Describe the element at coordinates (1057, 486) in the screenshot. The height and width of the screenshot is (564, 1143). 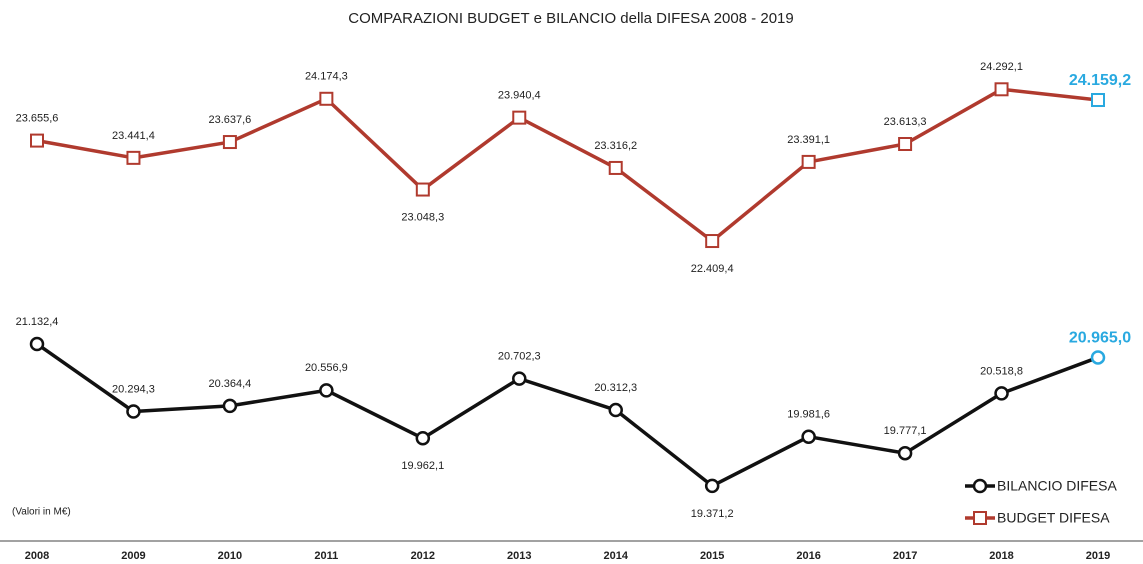
I see `legend-label: BILANCIO DIFESA` at that location.